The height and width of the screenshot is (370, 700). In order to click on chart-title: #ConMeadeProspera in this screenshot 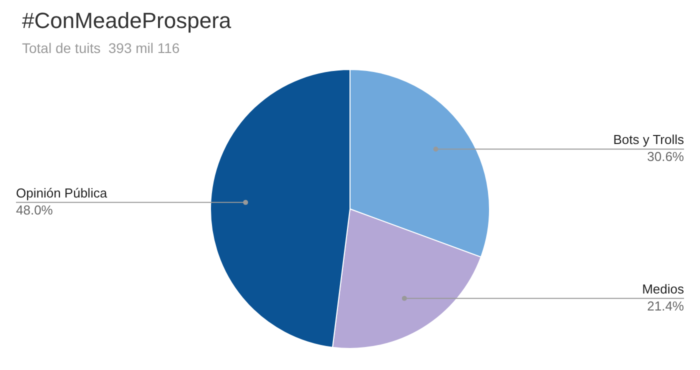, I will do `click(127, 21)`.